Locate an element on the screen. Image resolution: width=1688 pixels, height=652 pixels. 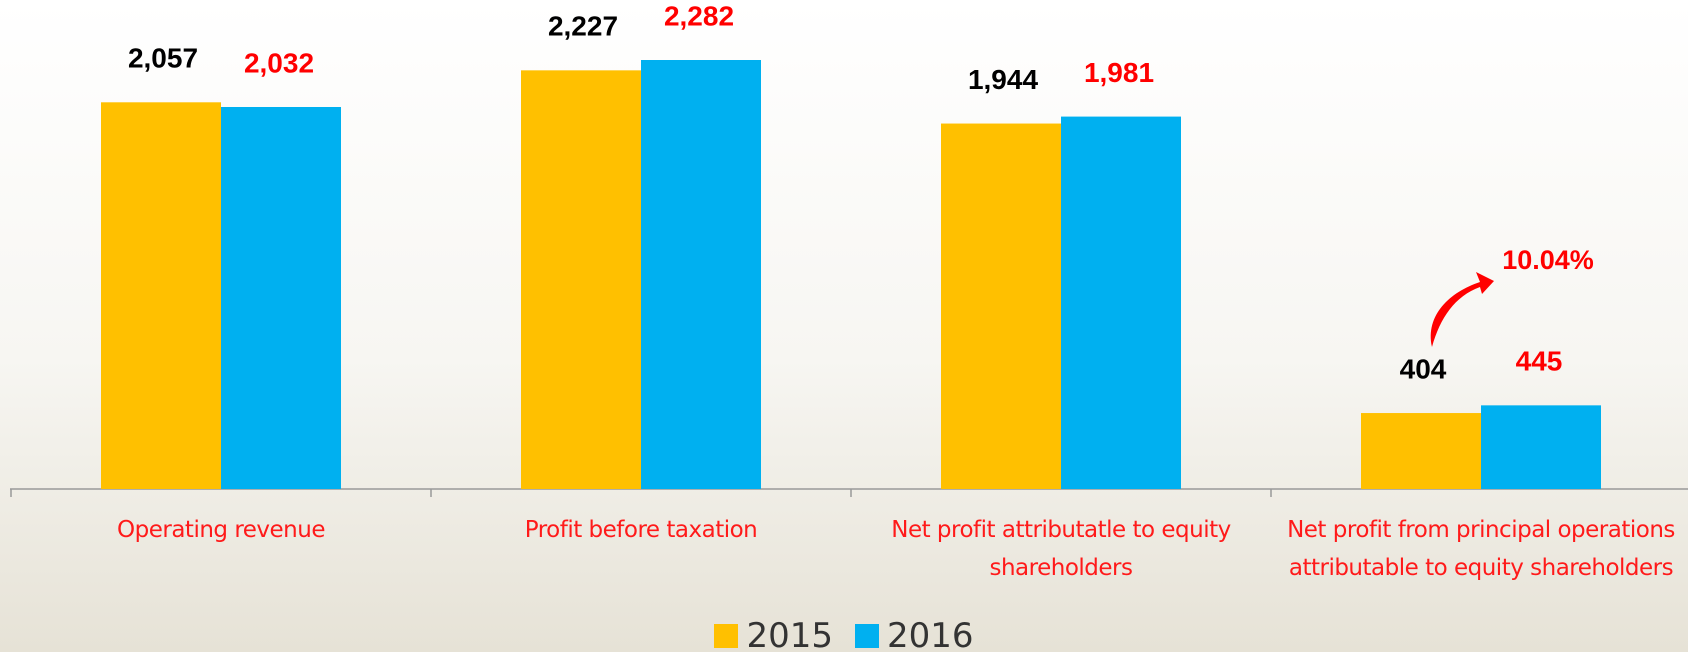
legend-label: 2016 is located at coordinates (930, 634).